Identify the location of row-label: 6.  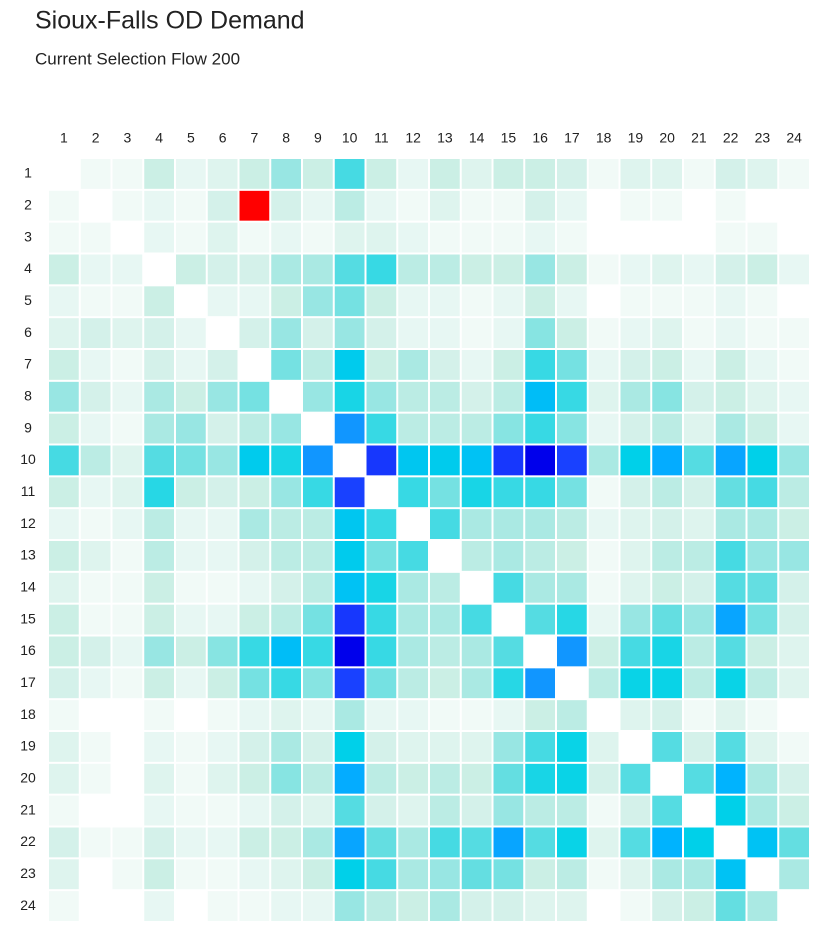
(28, 332).